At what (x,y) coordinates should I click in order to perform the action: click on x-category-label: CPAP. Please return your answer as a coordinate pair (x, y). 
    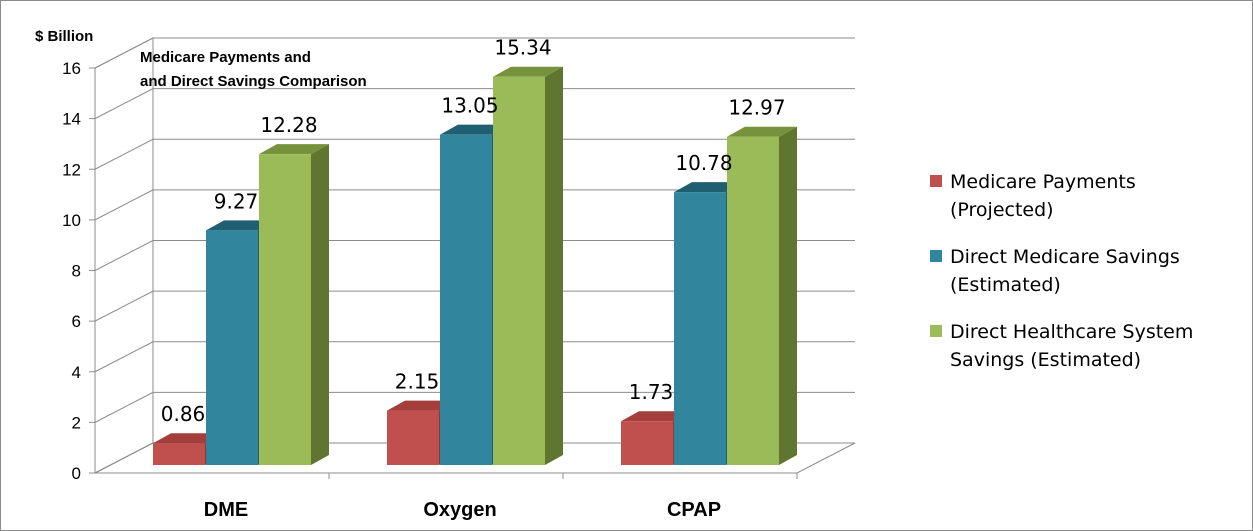
    Looking at the image, I should click on (694, 510).